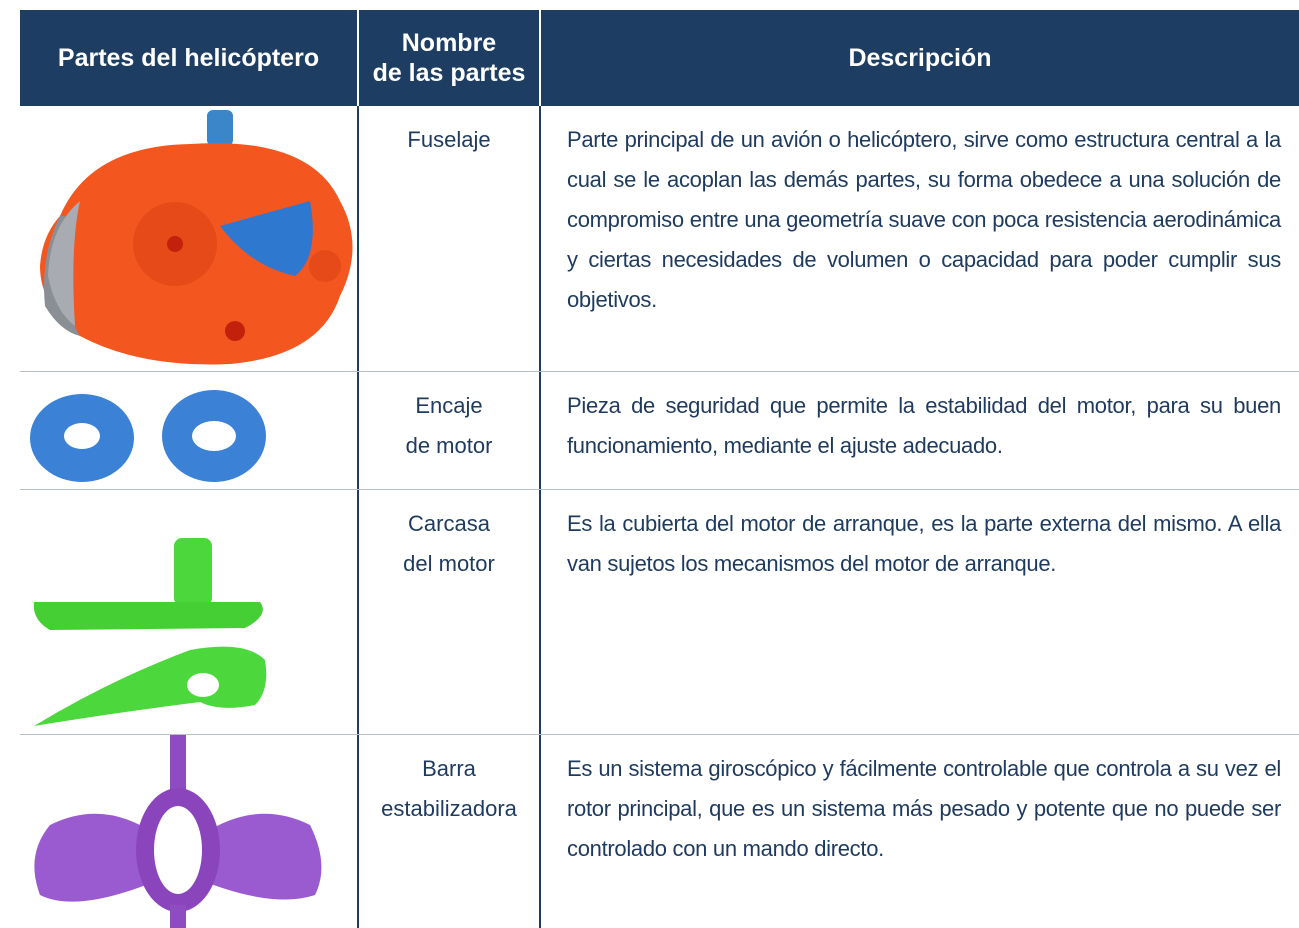 The height and width of the screenshot is (928, 1299). Describe the element at coordinates (449, 831) in the screenshot. I see `name-cell: Barra estabilizadora` at that location.